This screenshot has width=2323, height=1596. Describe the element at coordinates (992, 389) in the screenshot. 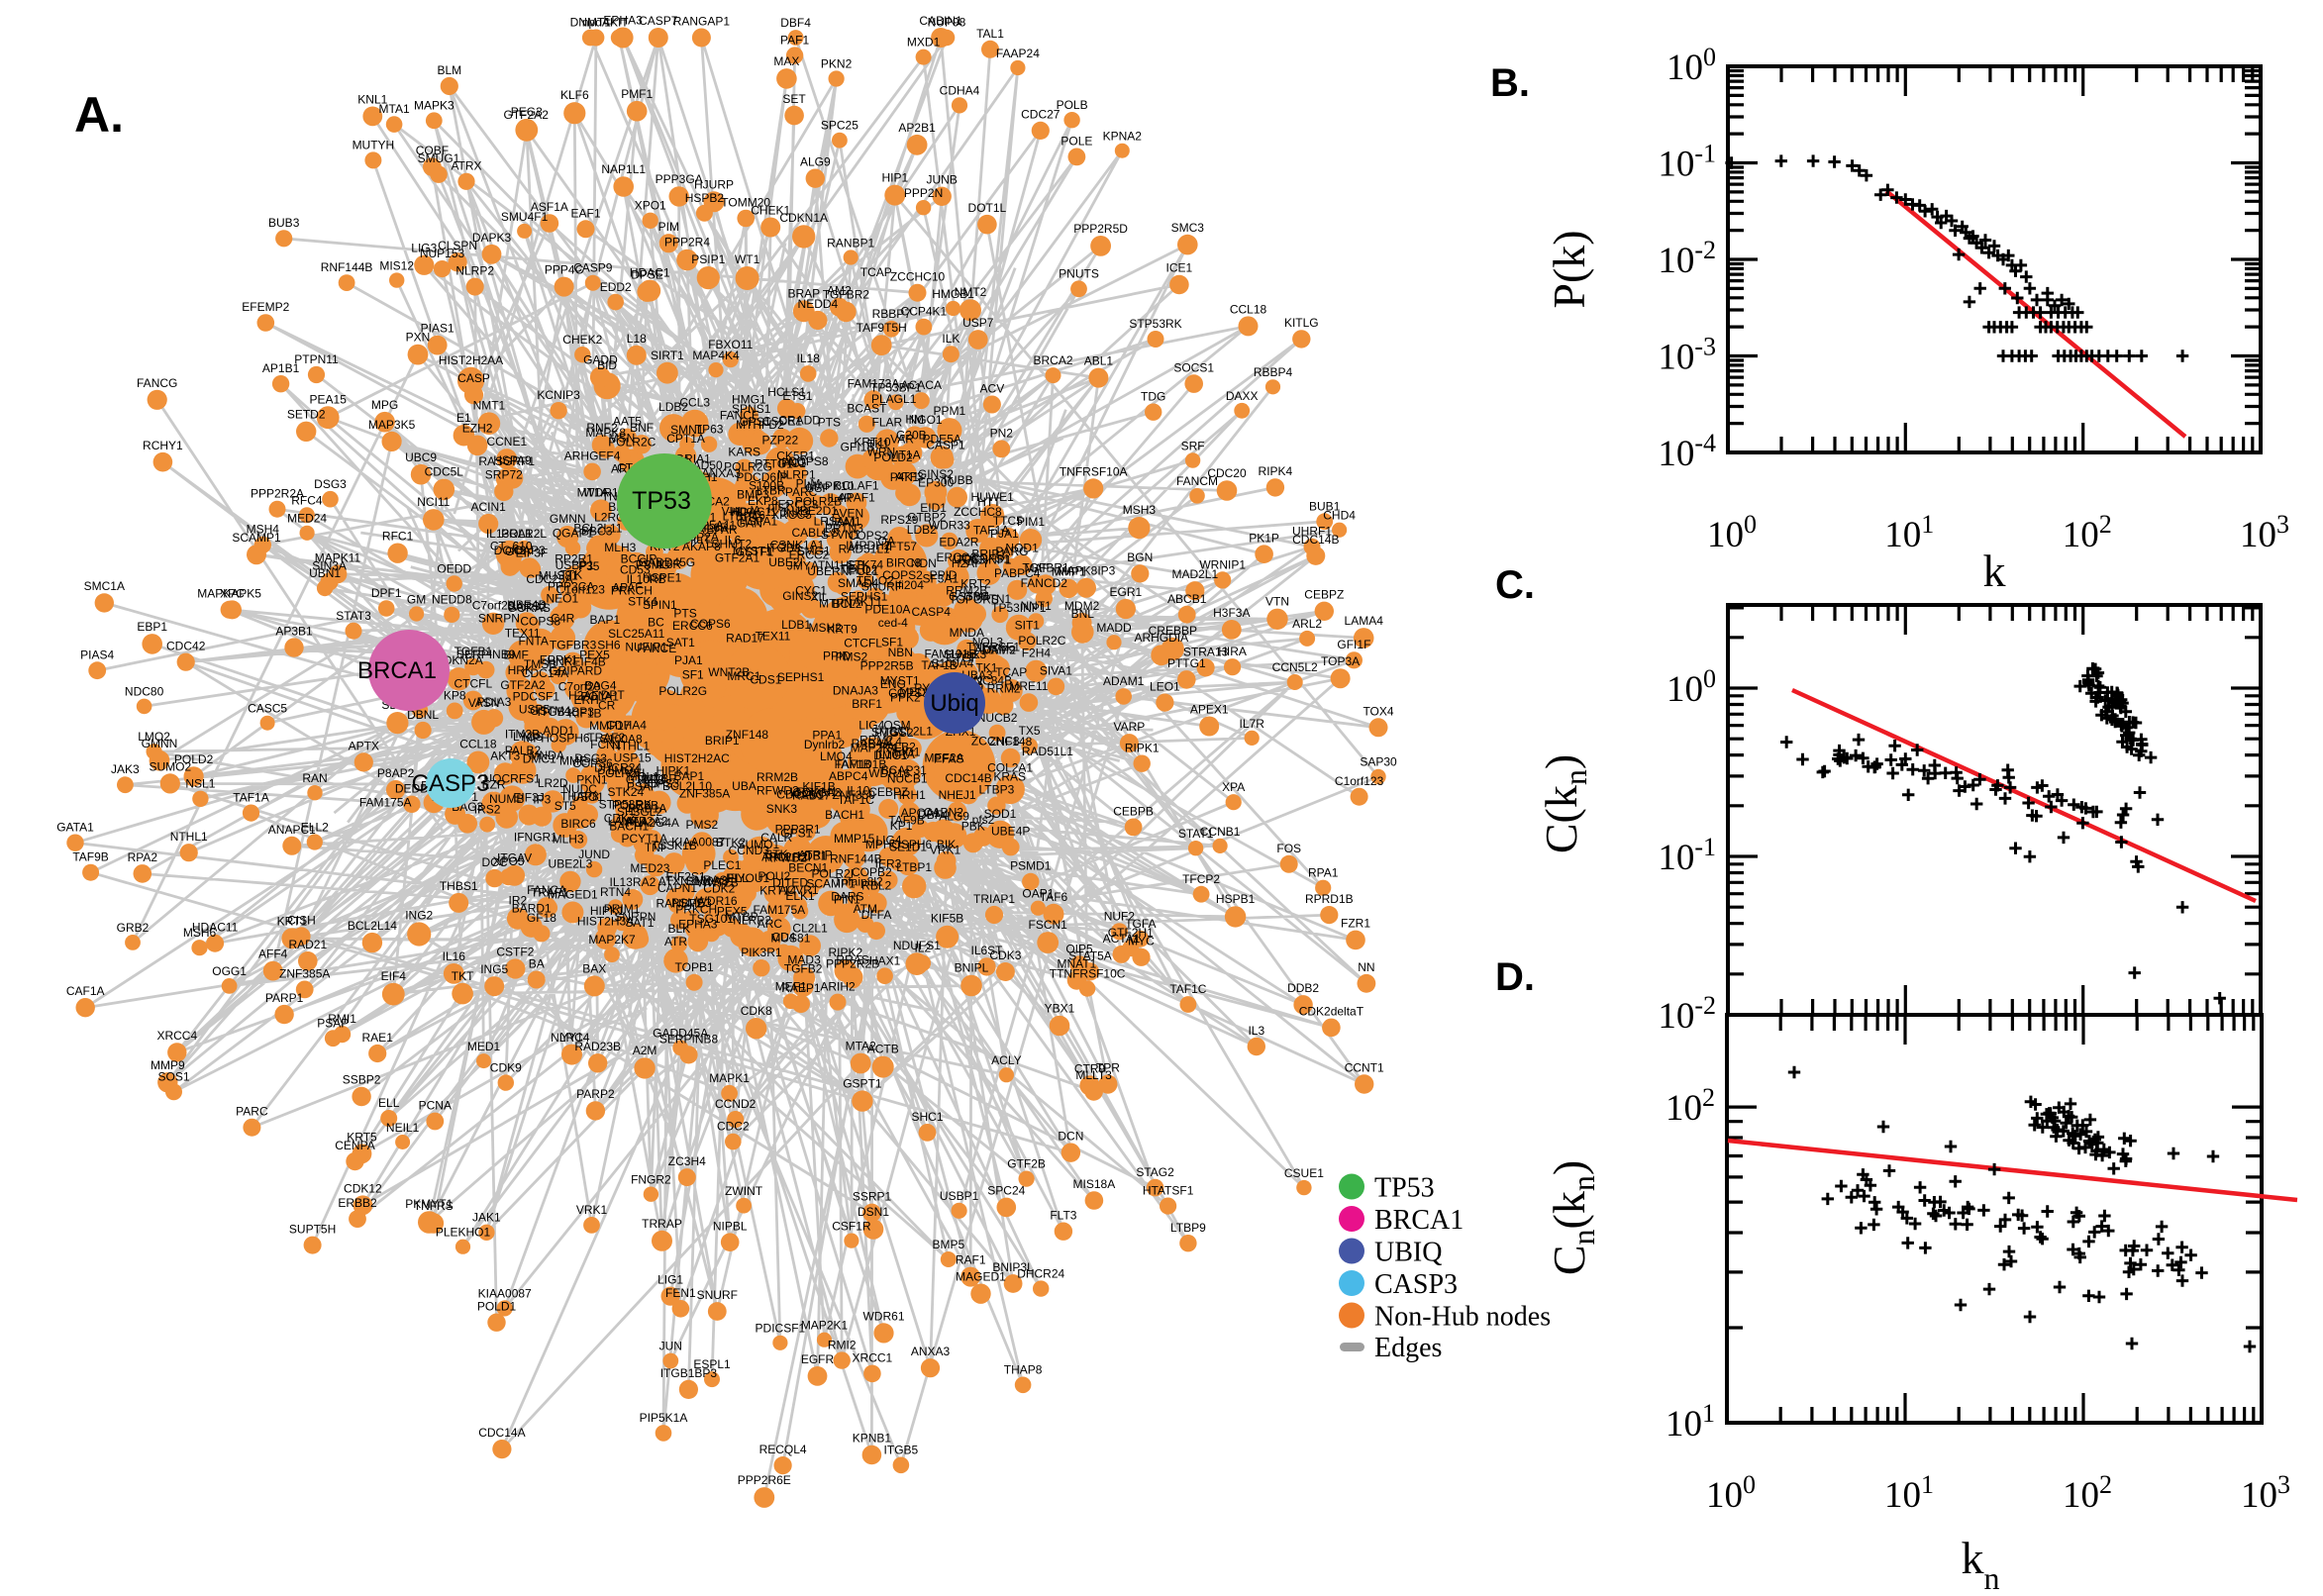

I see `svg-text: ACV` at that location.